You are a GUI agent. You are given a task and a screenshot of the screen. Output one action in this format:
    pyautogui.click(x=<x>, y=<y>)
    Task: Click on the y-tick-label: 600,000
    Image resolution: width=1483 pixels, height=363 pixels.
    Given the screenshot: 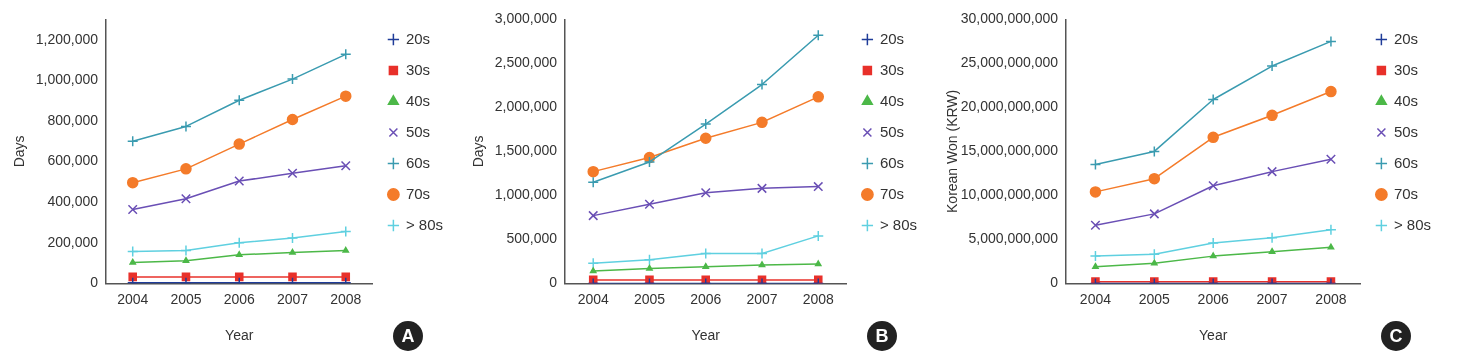 What is the action you would take?
    pyautogui.click(x=73, y=160)
    